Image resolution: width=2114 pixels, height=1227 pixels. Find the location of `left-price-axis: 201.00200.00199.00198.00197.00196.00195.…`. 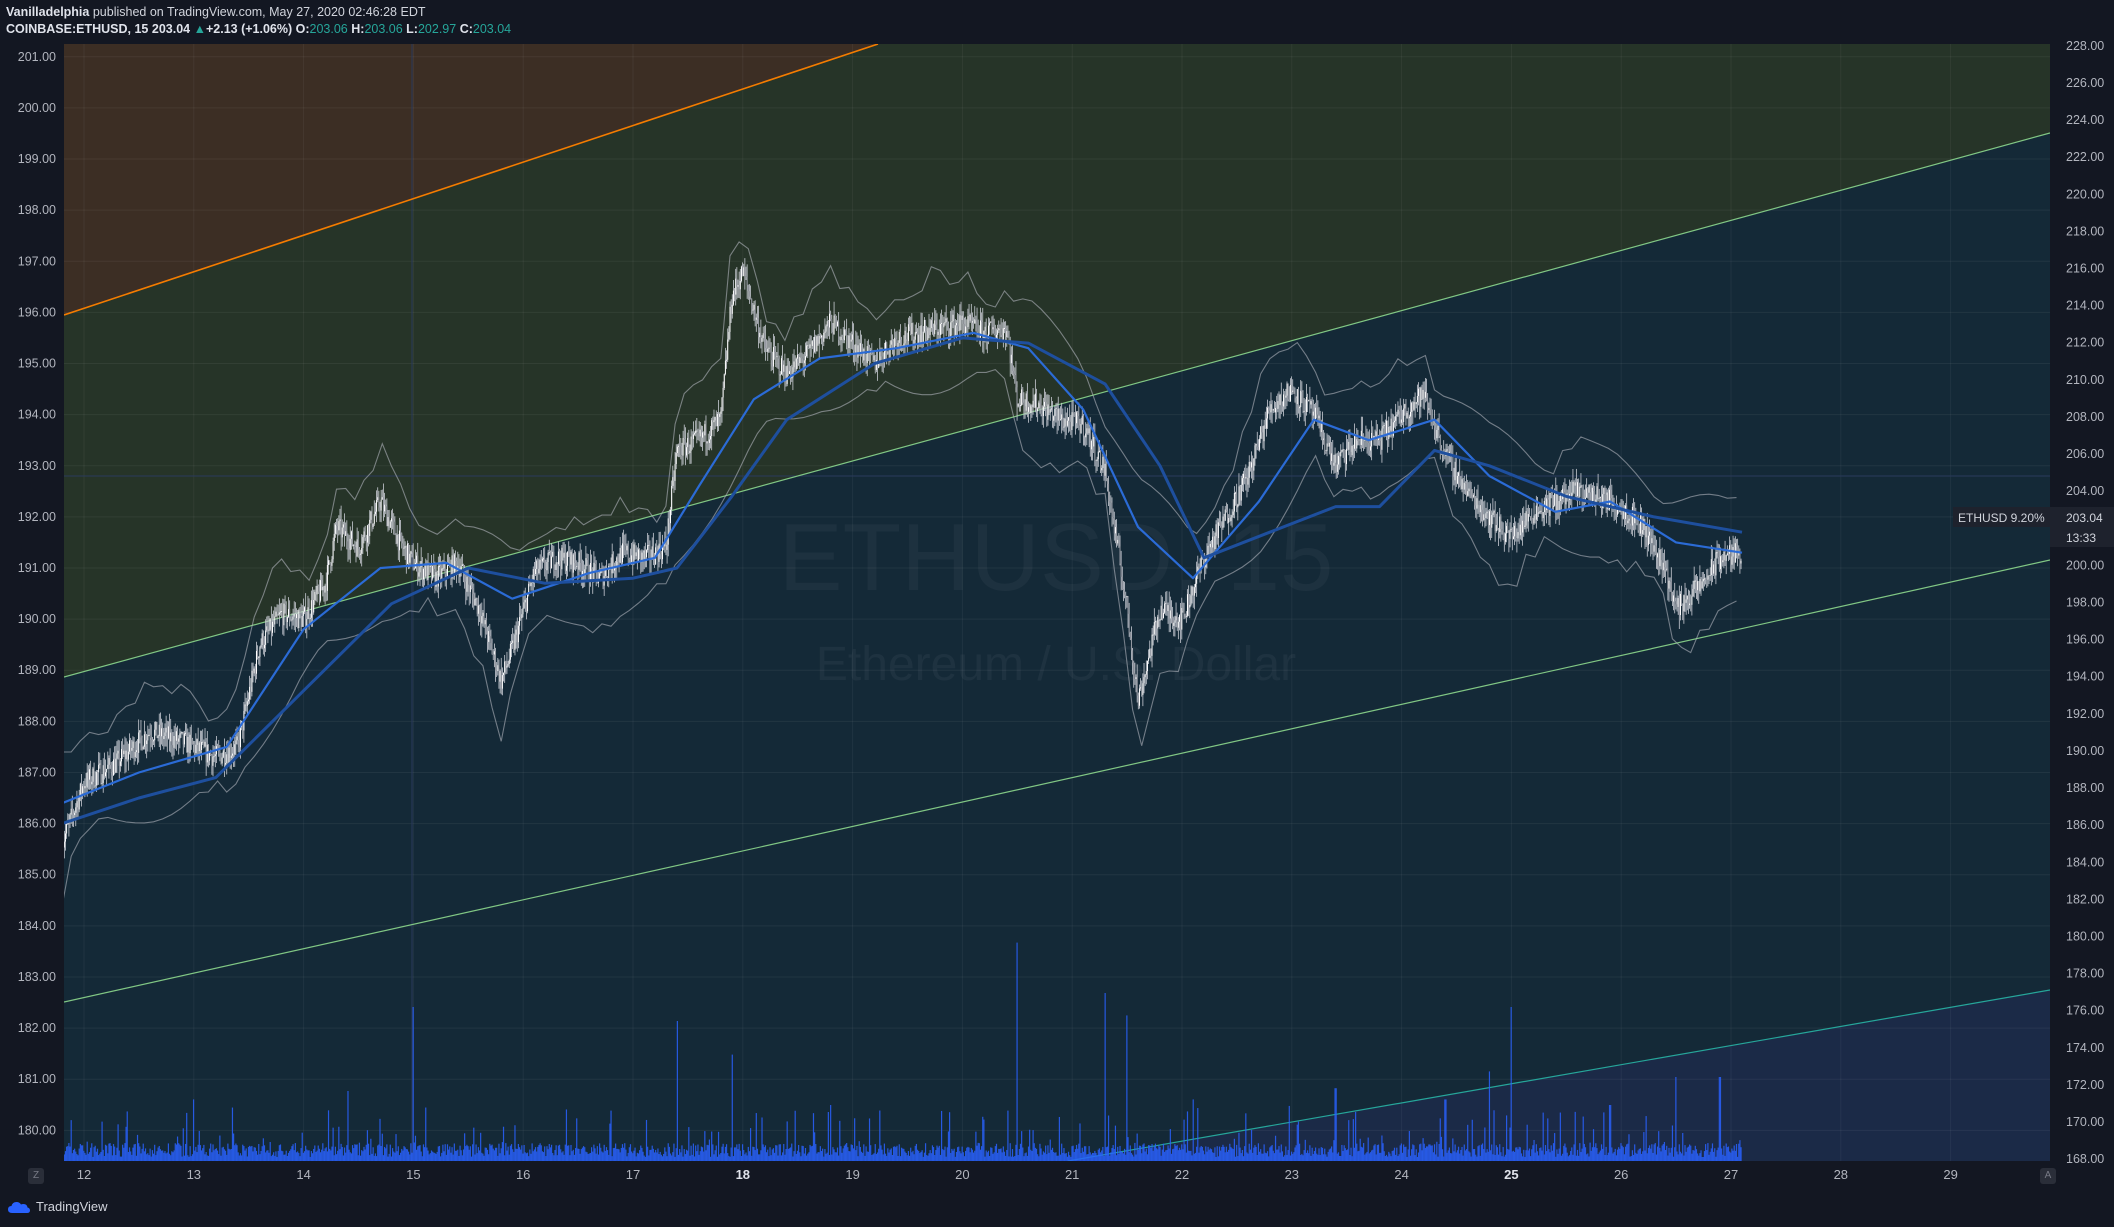

left-price-axis: 201.00200.00199.00198.00197.00196.00195.… is located at coordinates (37, 594).